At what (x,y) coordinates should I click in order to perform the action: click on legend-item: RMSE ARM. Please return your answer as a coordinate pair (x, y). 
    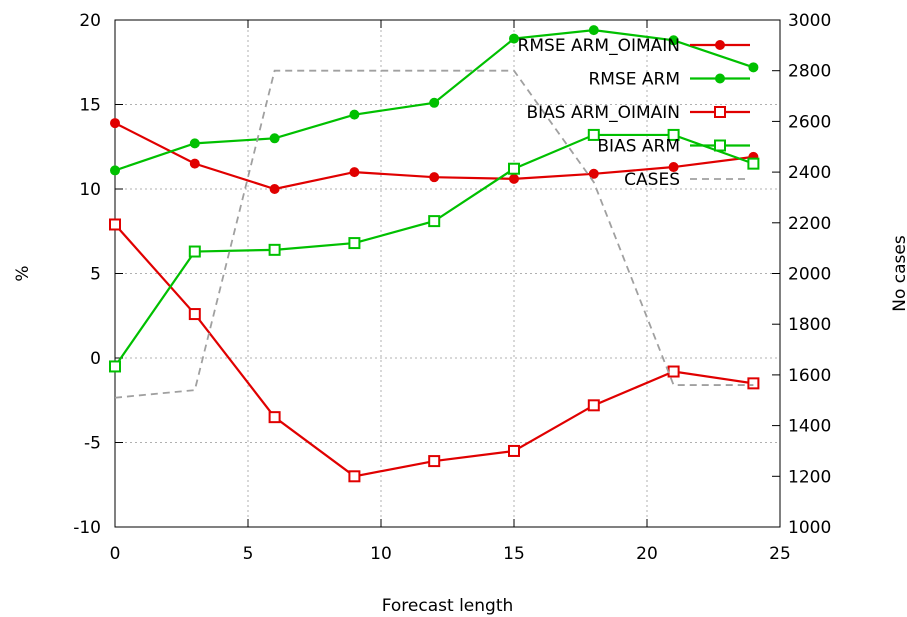
    Looking at the image, I should click on (669, 80).